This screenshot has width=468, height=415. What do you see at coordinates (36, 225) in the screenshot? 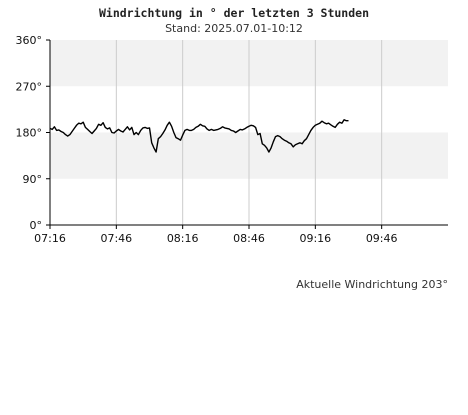
I see `y-tick-label: 0°` at bounding box center [36, 225].